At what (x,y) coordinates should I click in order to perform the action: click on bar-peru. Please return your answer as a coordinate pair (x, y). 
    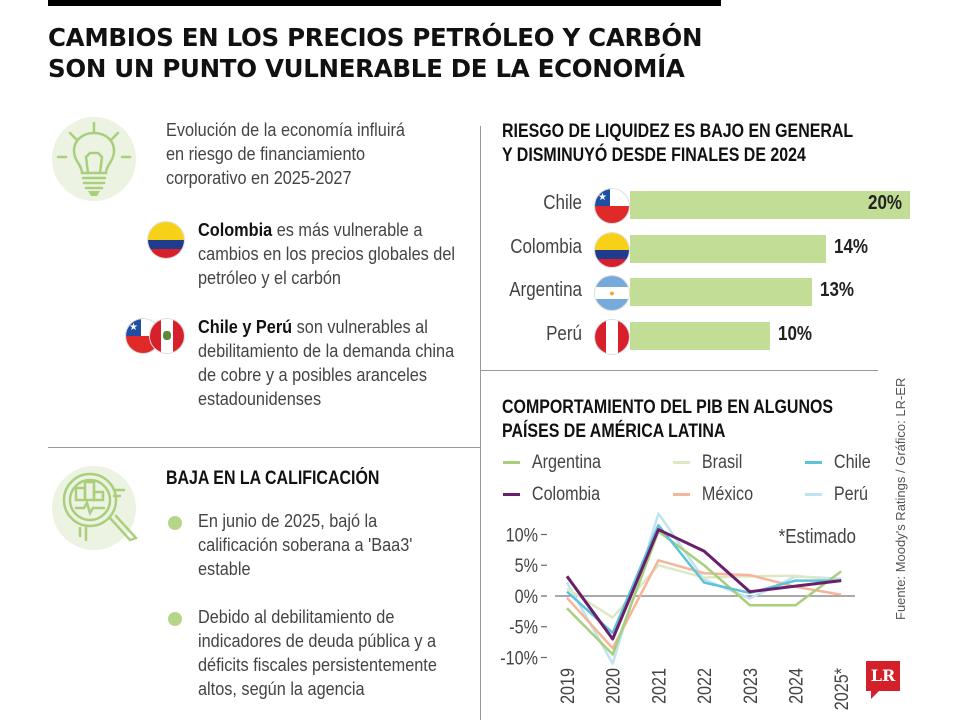
    Looking at the image, I should click on (700, 335).